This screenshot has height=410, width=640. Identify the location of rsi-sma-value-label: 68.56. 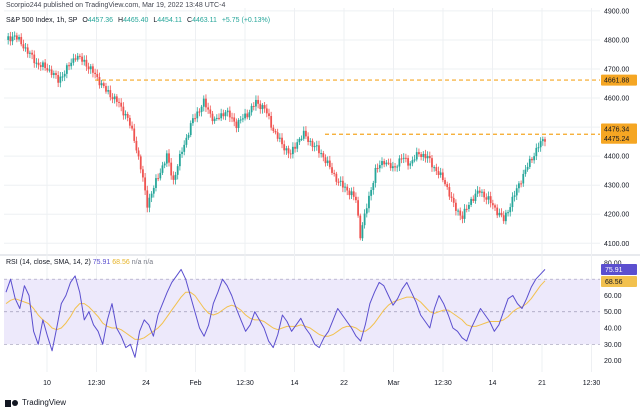
(614, 282).